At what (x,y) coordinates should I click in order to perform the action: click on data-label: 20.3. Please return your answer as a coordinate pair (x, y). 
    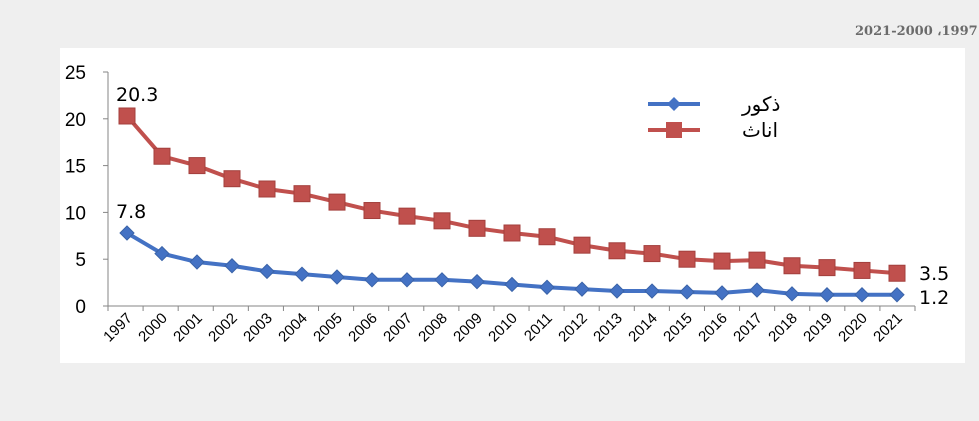
    Looking at the image, I should click on (137, 95).